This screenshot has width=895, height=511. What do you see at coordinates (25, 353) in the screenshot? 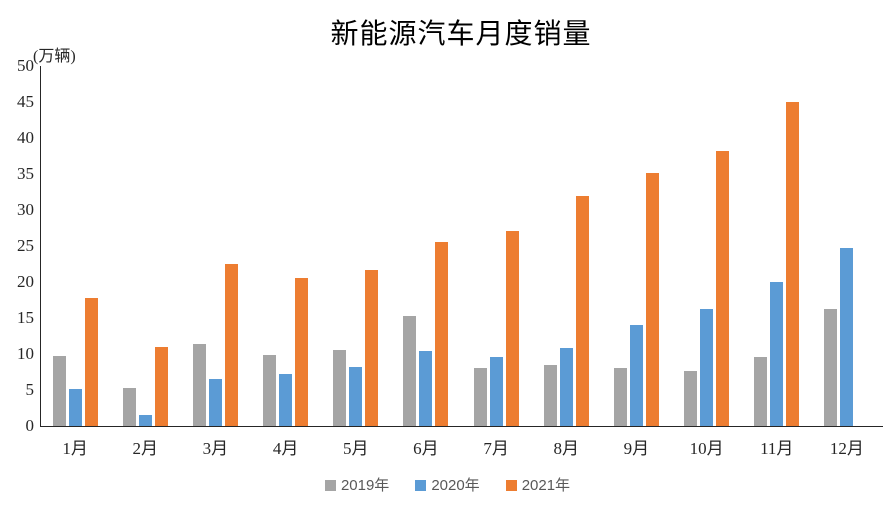
I see `y-axis-tick-label: 10` at bounding box center [25, 353].